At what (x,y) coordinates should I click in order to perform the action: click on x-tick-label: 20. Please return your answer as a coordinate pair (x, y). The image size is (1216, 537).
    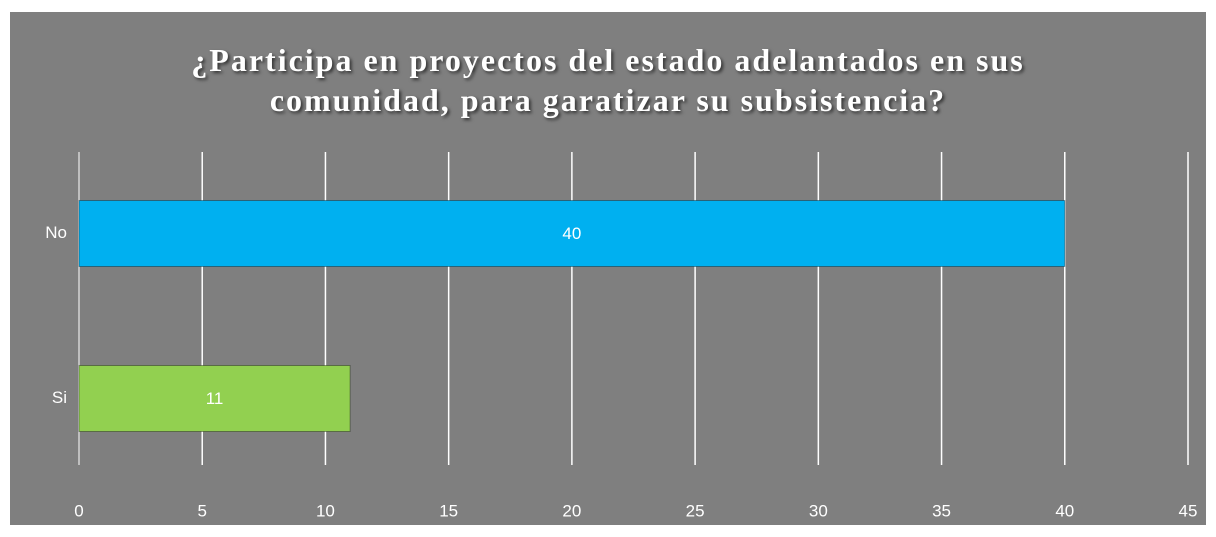
    Looking at the image, I should click on (571, 510).